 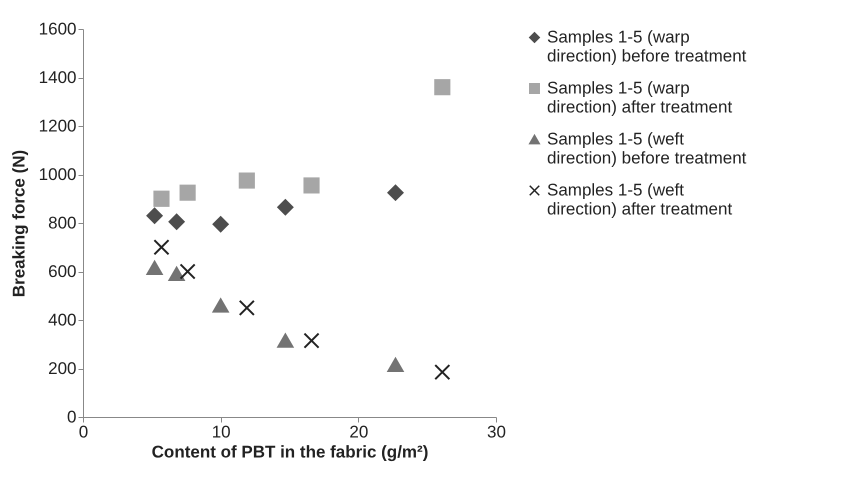 What do you see at coordinates (57, 126) in the screenshot?
I see `y-tick-label: 1200` at bounding box center [57, 126].